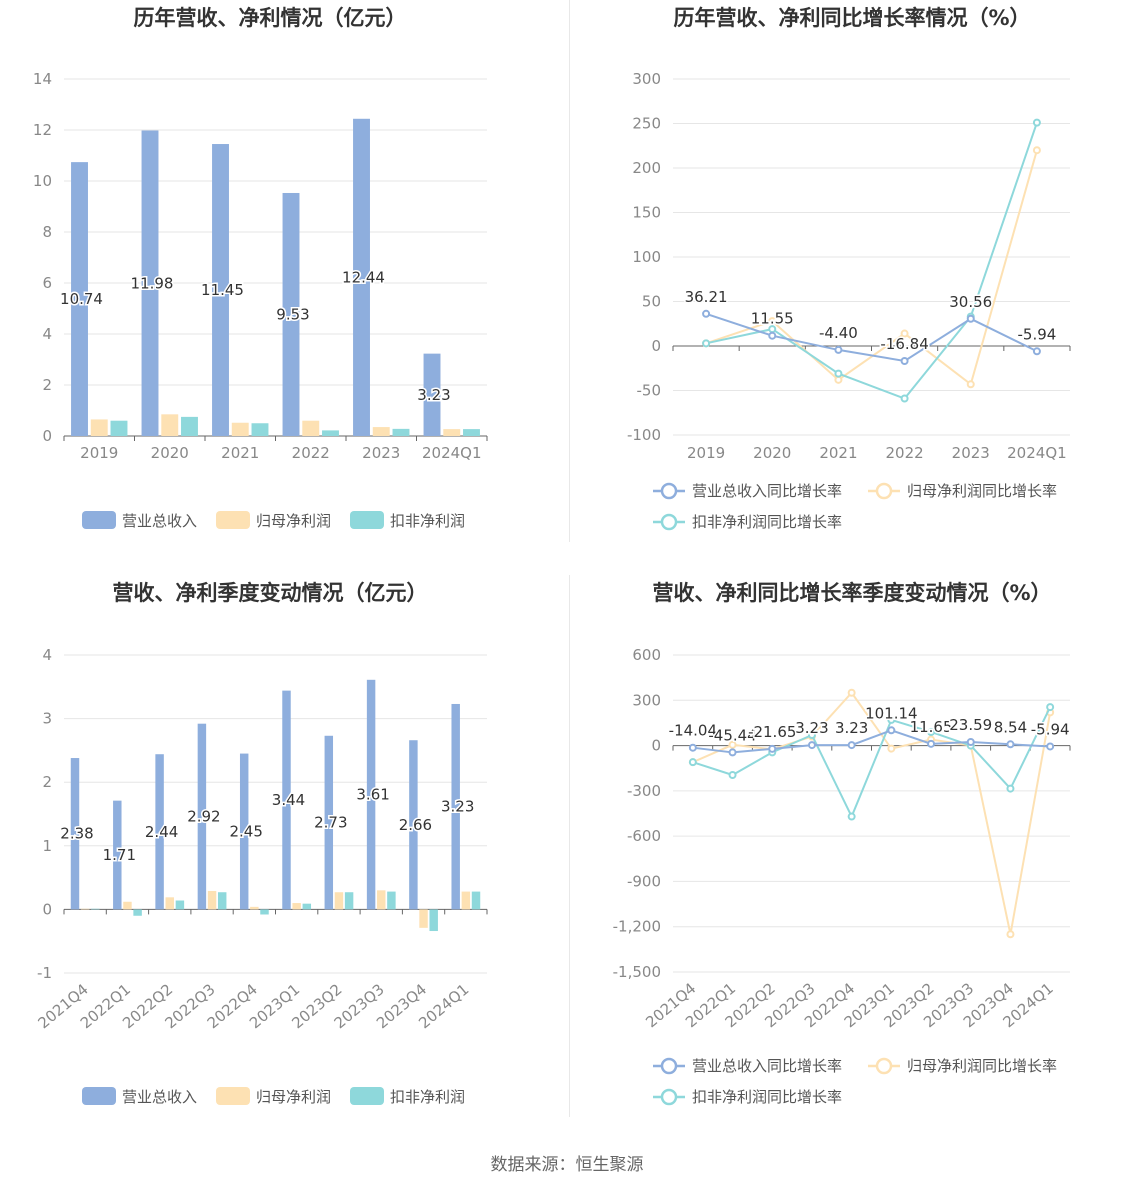  What do you see at coordinates (47, 283) in the screenshot?
I see `y-tick-label: 6` at bounding box center [47, 283].